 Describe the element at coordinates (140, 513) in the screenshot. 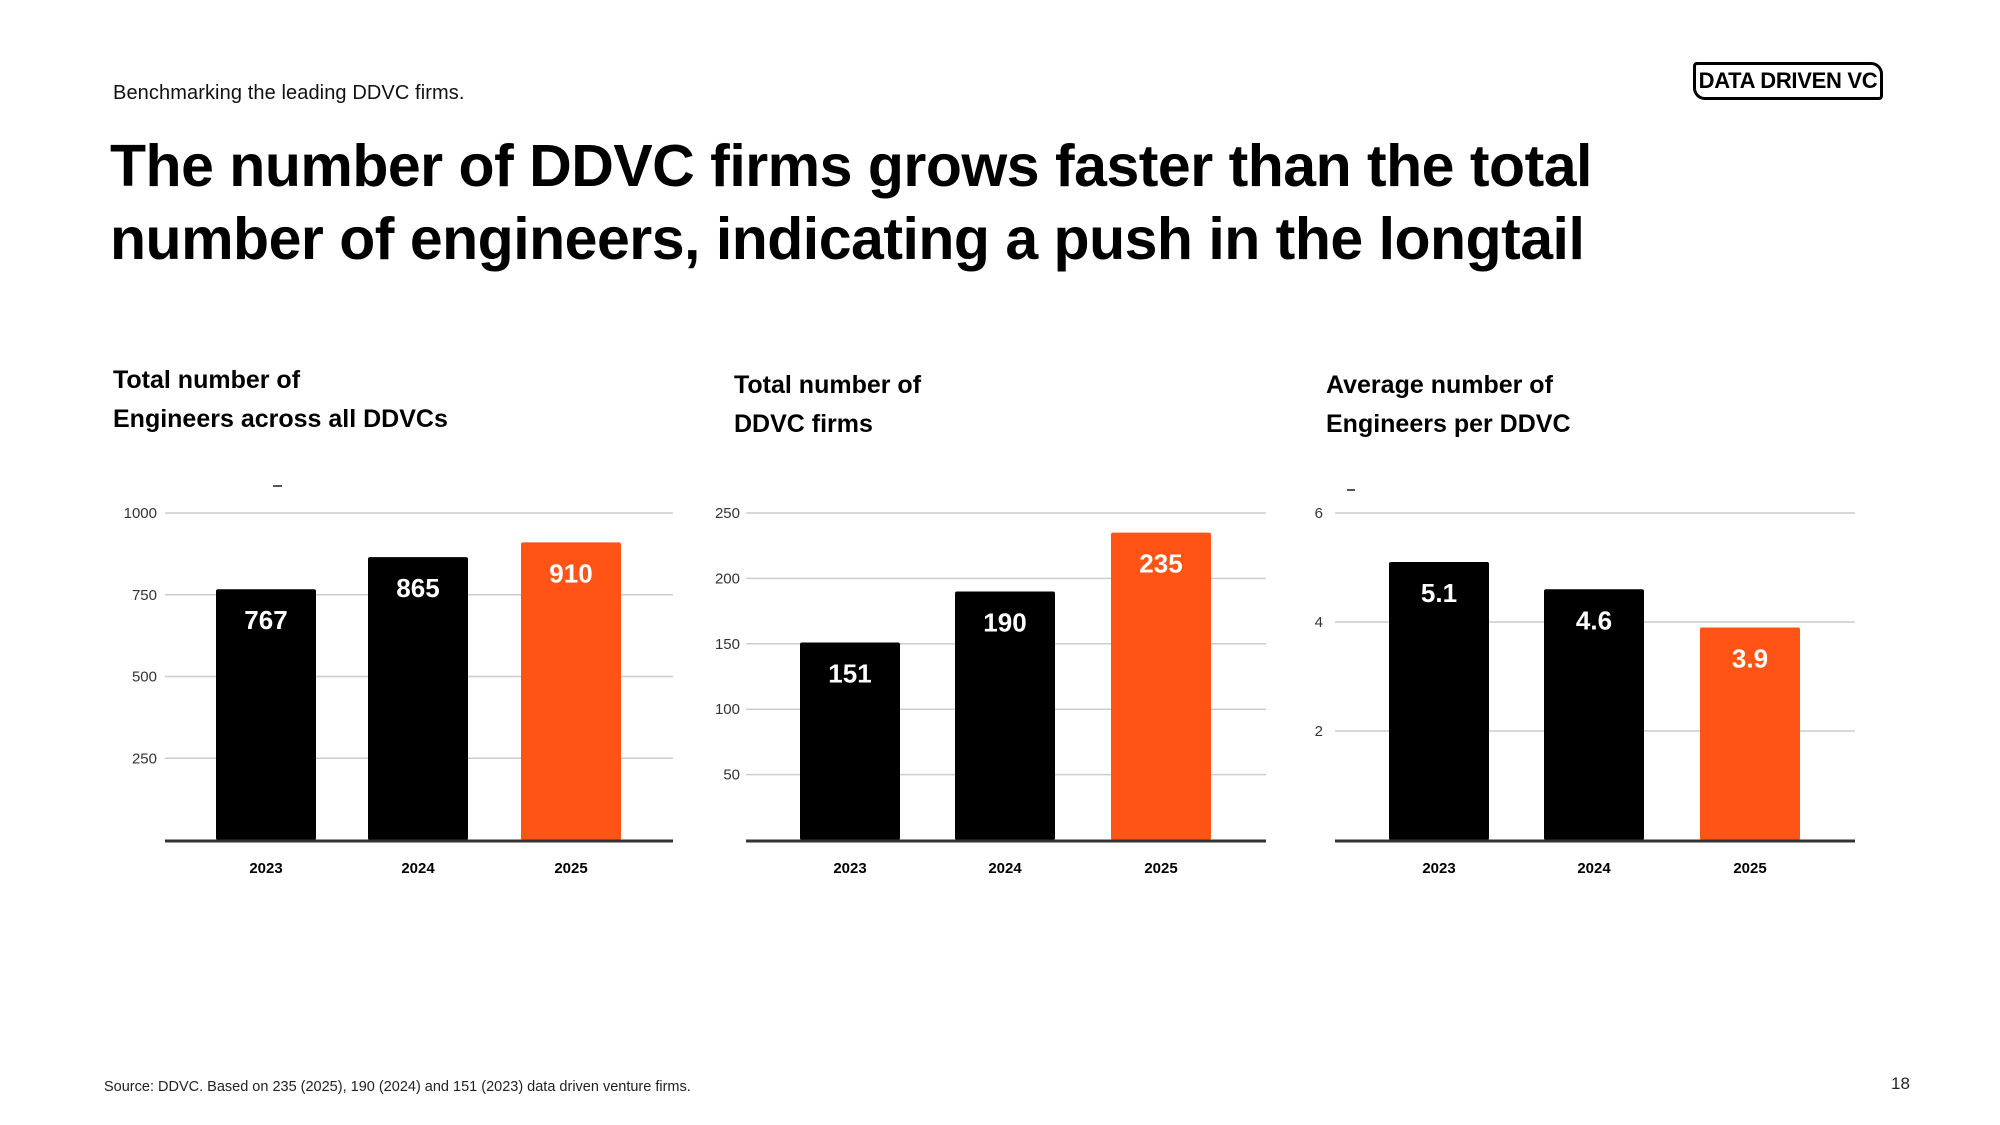

I see `y-tick-label: 1000` at that location.